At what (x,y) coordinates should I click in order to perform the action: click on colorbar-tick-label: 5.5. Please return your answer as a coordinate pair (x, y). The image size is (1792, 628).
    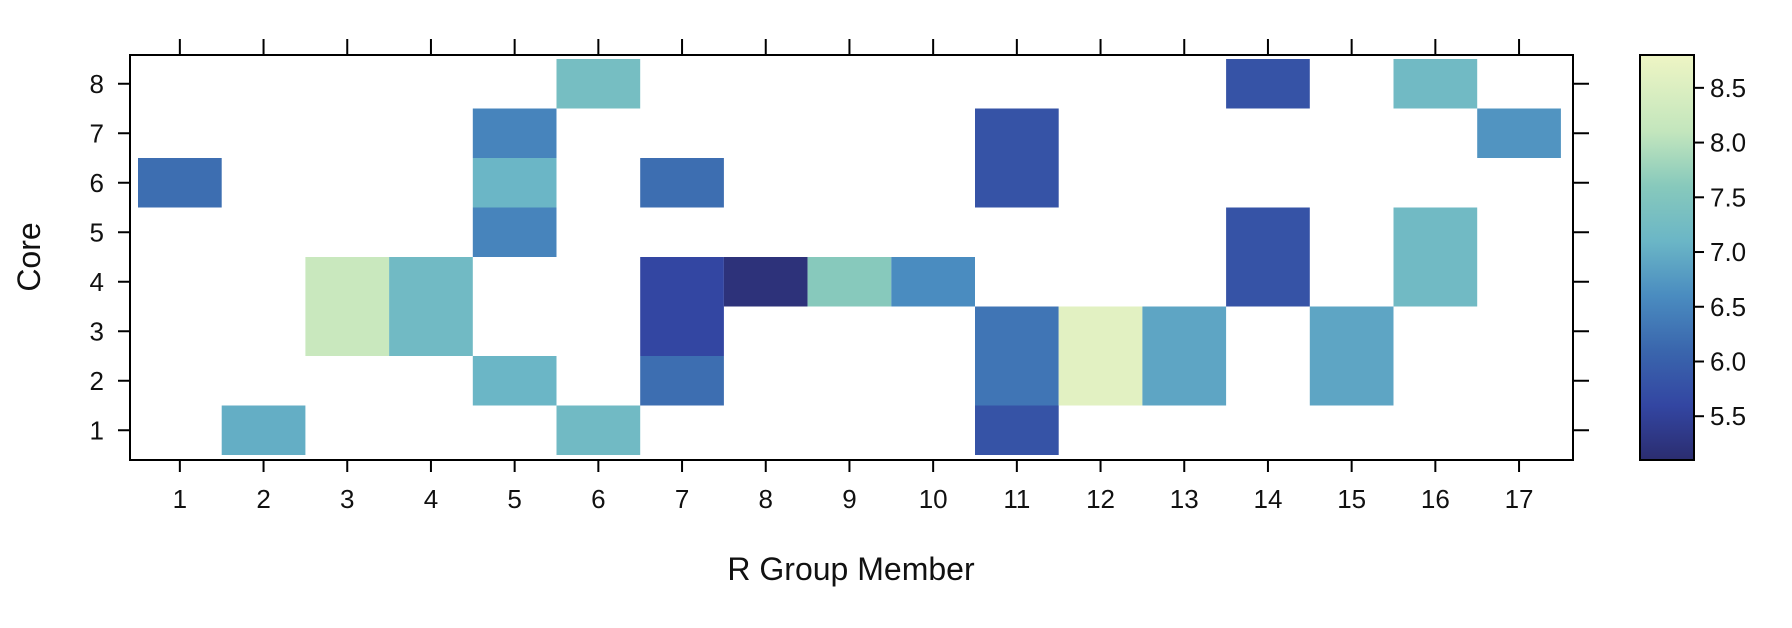
    Looking at the image, I should click on (1728, 416).